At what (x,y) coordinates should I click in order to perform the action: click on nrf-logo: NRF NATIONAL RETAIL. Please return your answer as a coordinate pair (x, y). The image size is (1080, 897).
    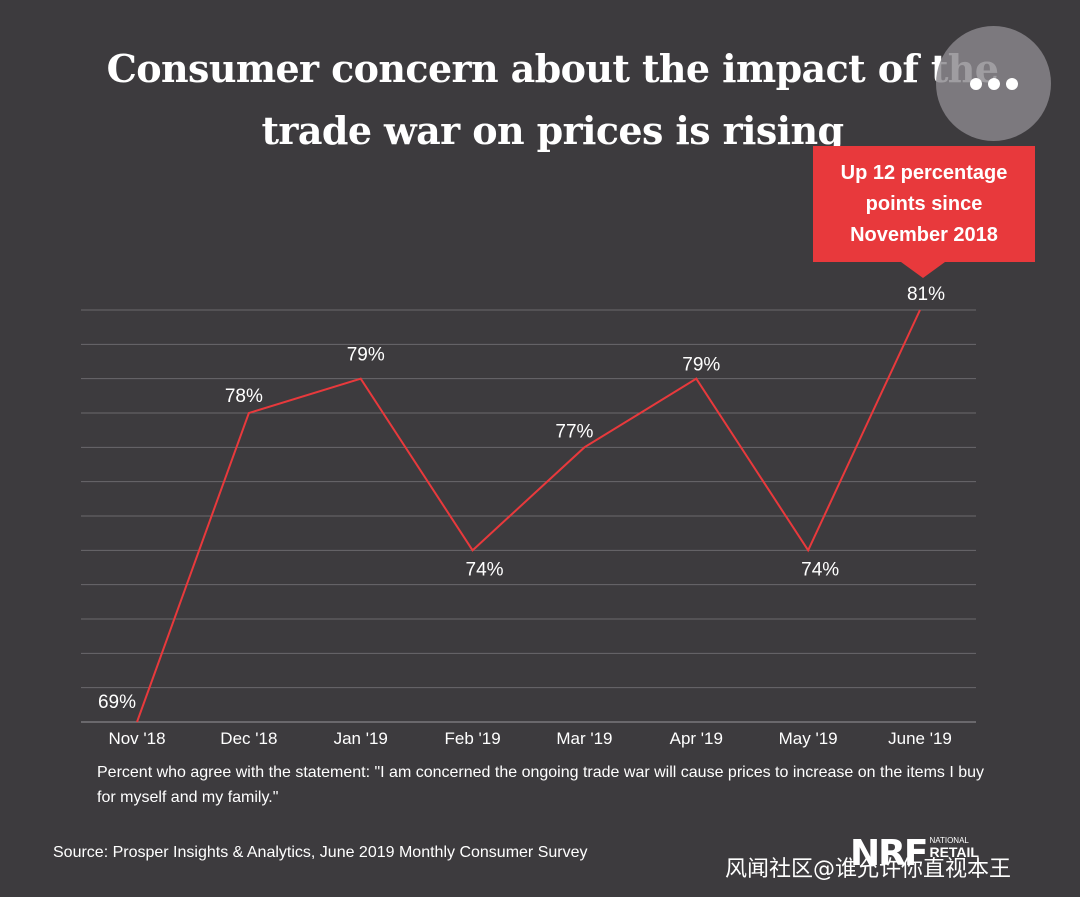
    Looking at the image, I should click on (914, 854).